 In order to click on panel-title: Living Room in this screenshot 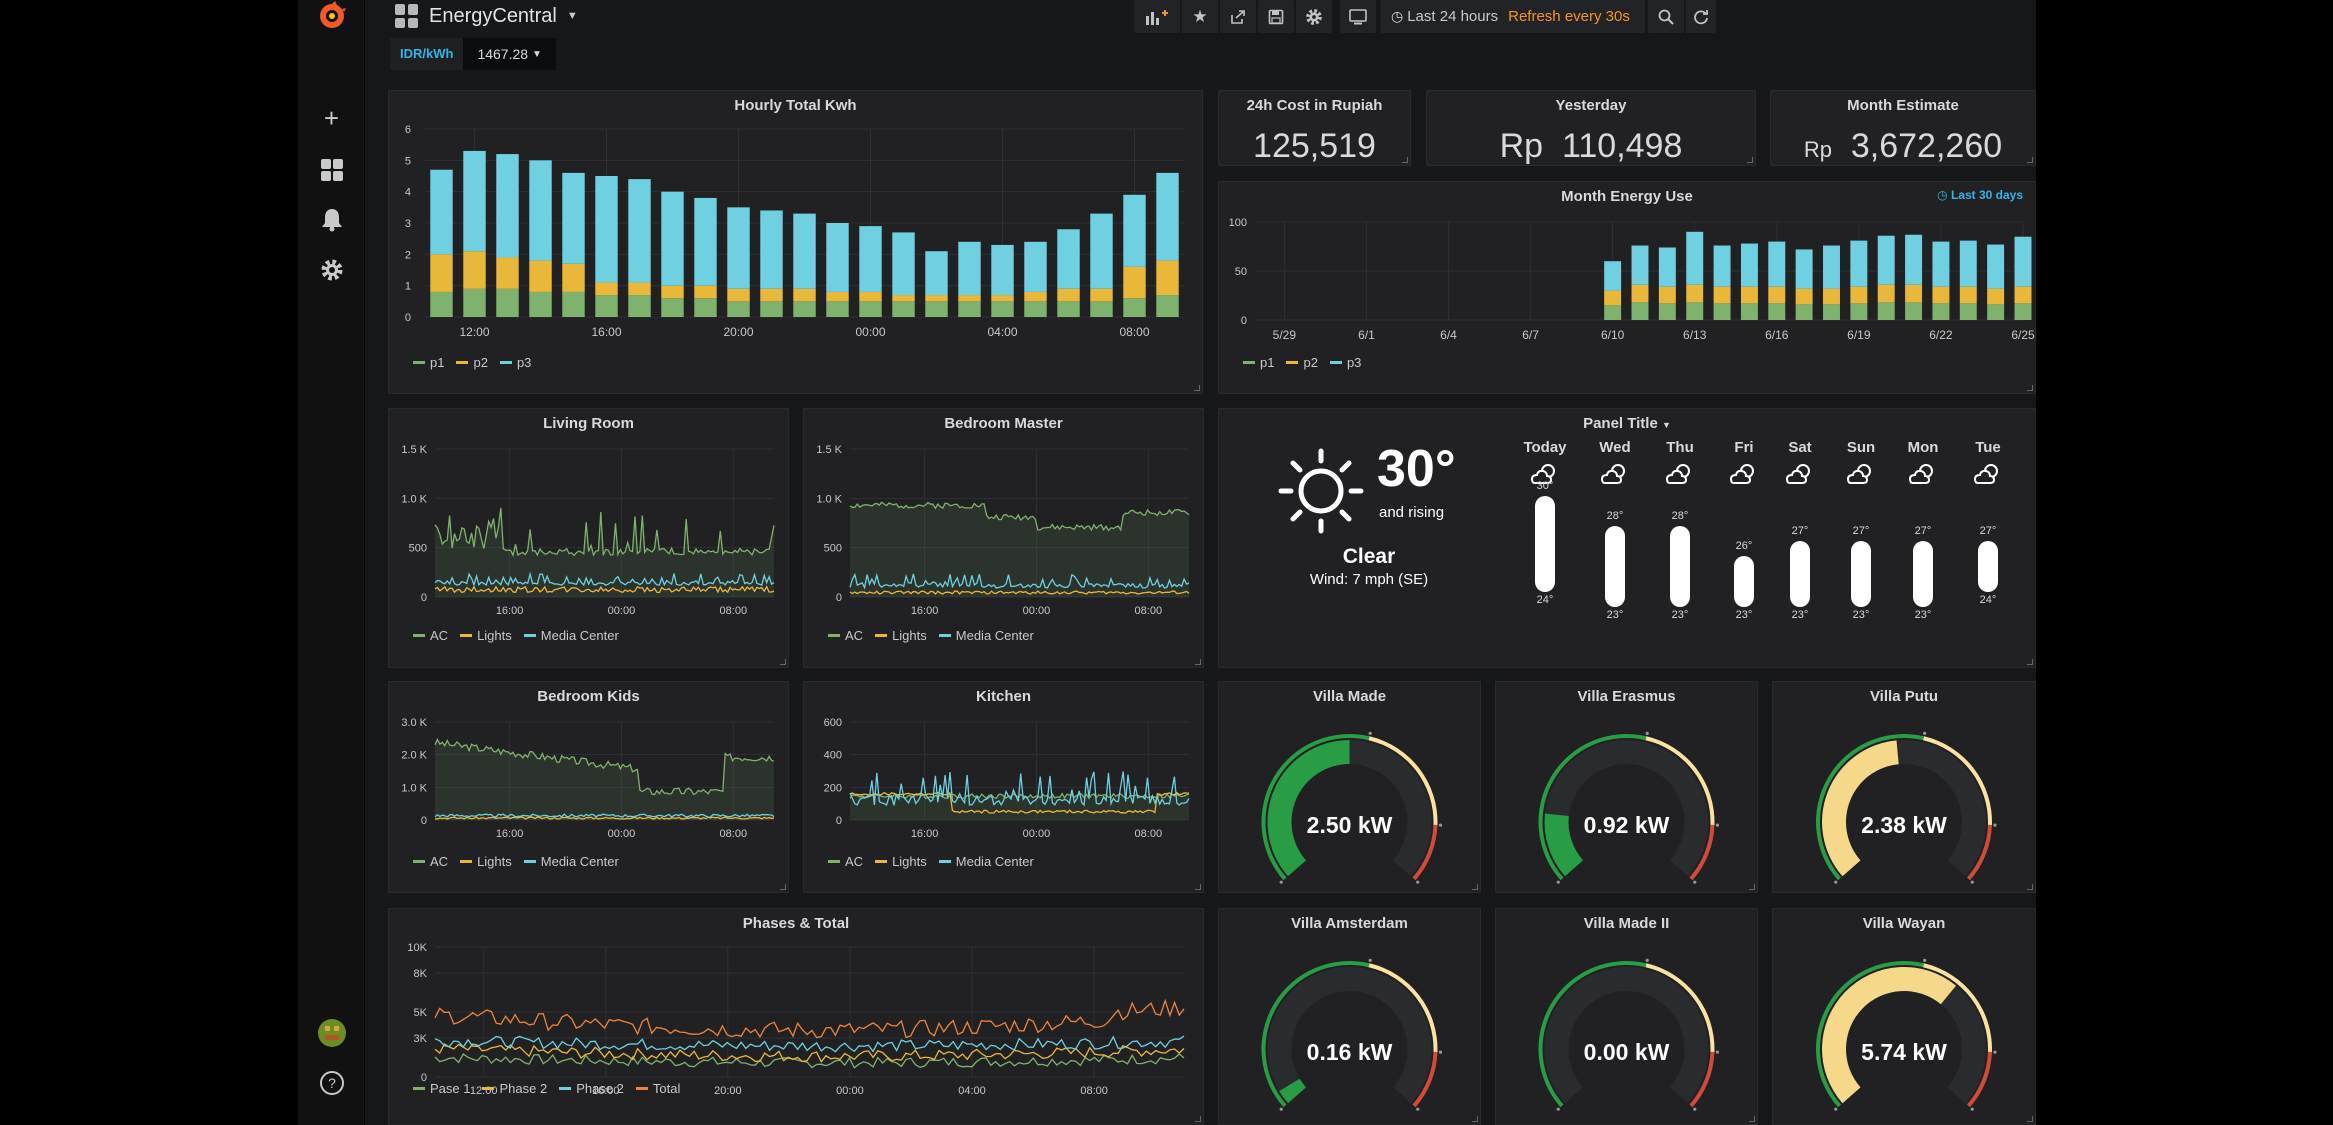, I will do `click(588, 423)`.